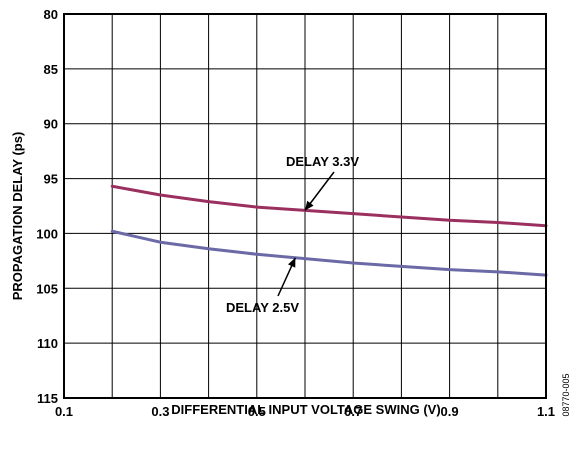  What do you see at coordinates (47, 398) in the screenshot?
I see `y-tick-label: 115` at bounding box center [47, 398].